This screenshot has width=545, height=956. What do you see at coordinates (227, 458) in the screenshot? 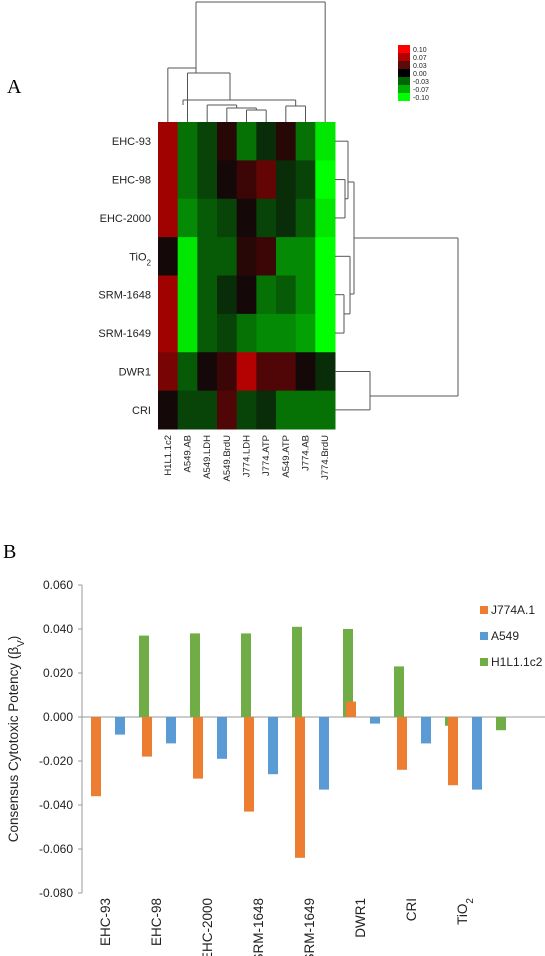
I see `heatmap-column-label: A549.BrdU` at bounding box center [227, 458].